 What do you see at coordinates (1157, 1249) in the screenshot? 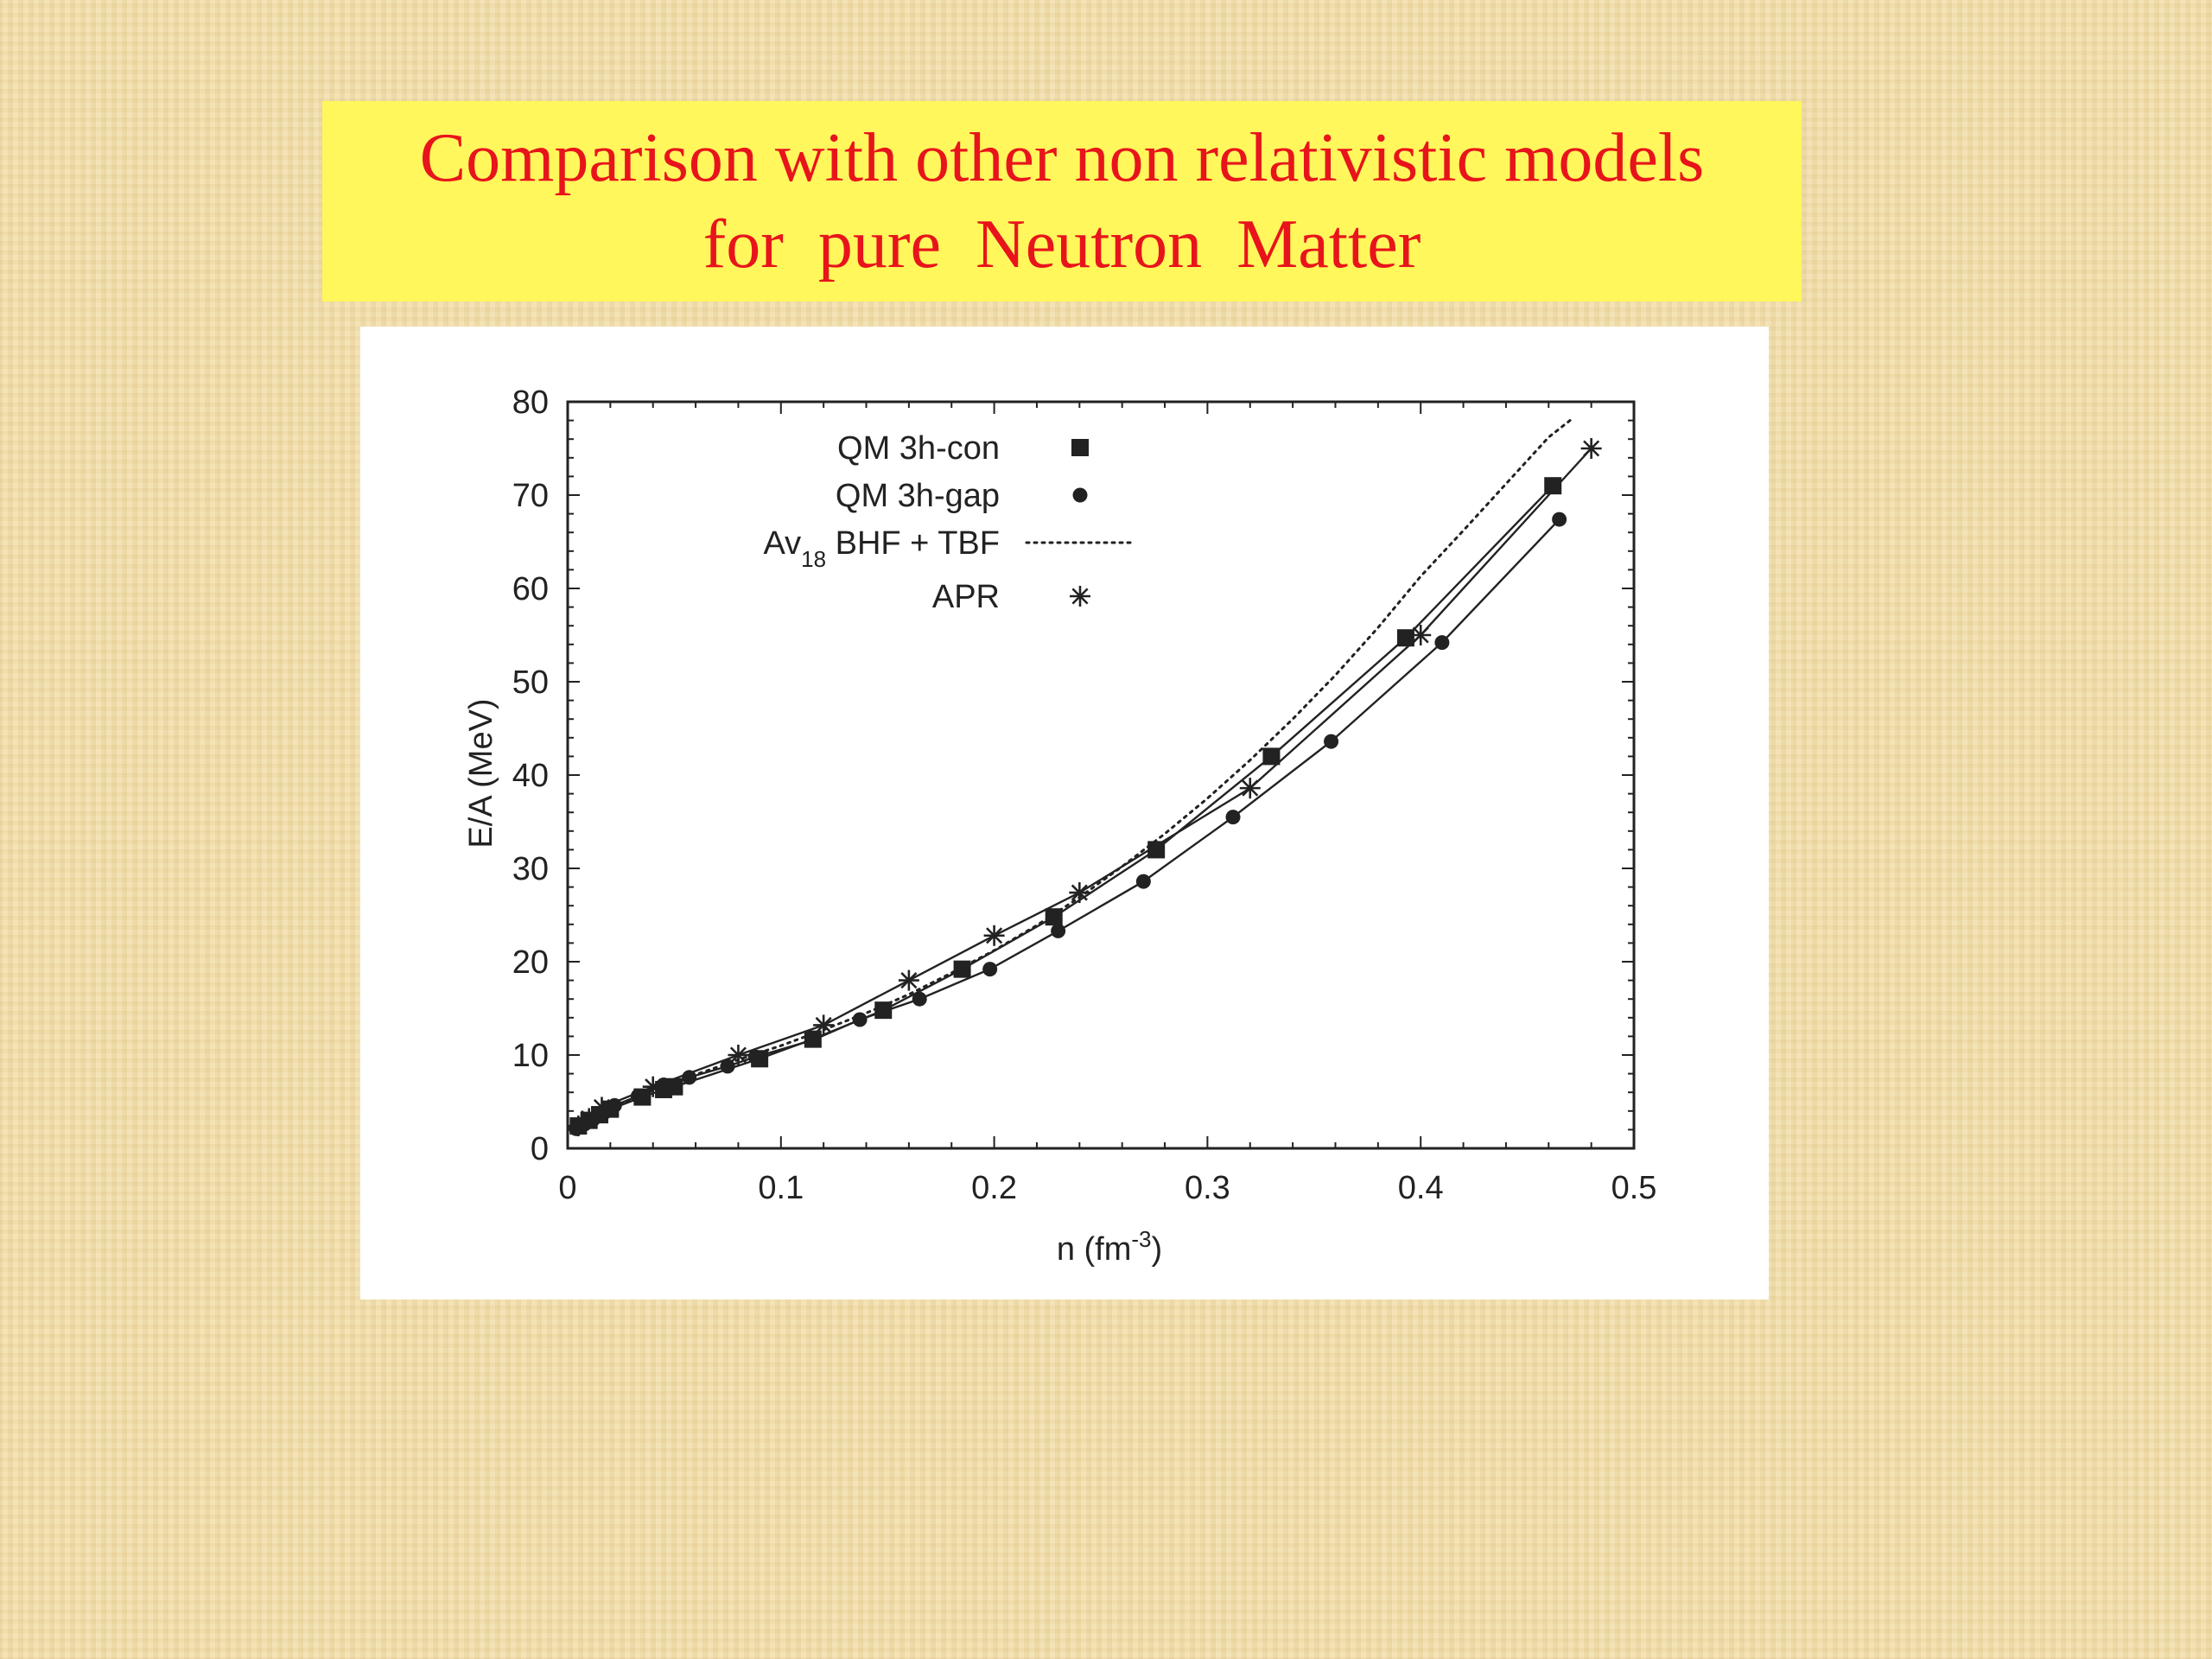
I see `x-axis-label-close: )` at bounding box center [1157, 1249].